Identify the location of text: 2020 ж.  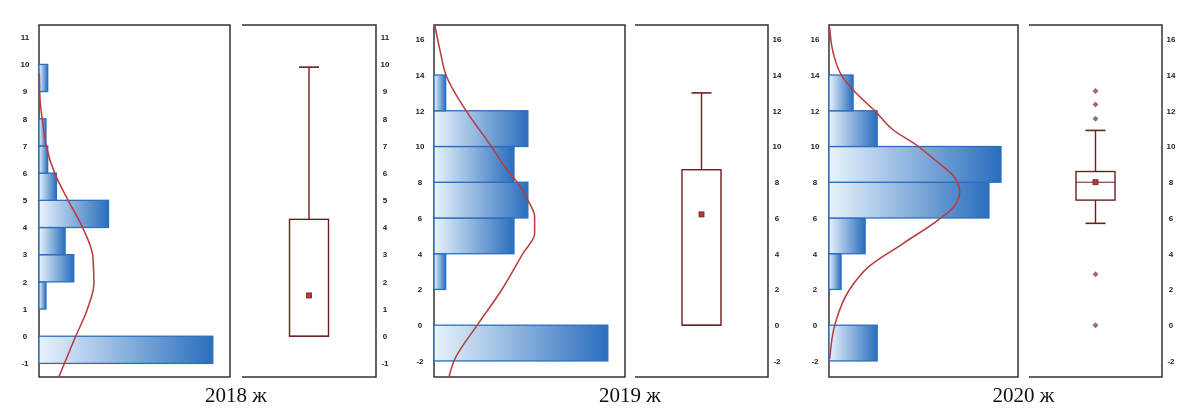
(1023, 395).